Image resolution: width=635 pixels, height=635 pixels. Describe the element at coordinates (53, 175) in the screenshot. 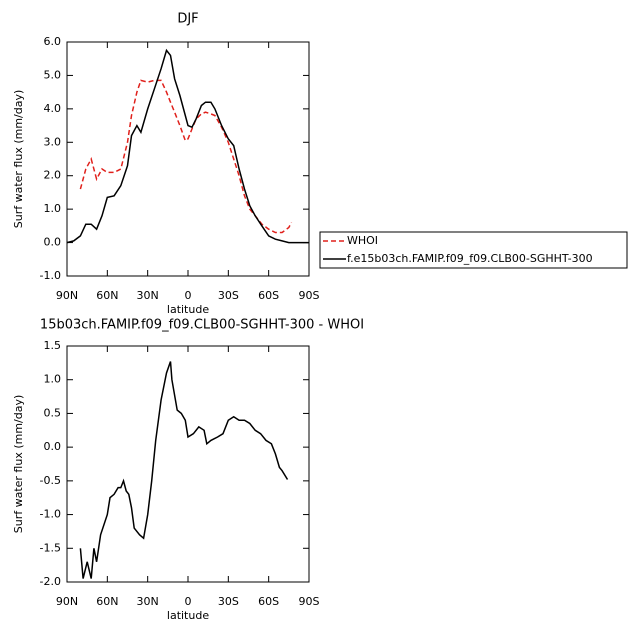

I see `y-tick-label: 2.0` at that location.